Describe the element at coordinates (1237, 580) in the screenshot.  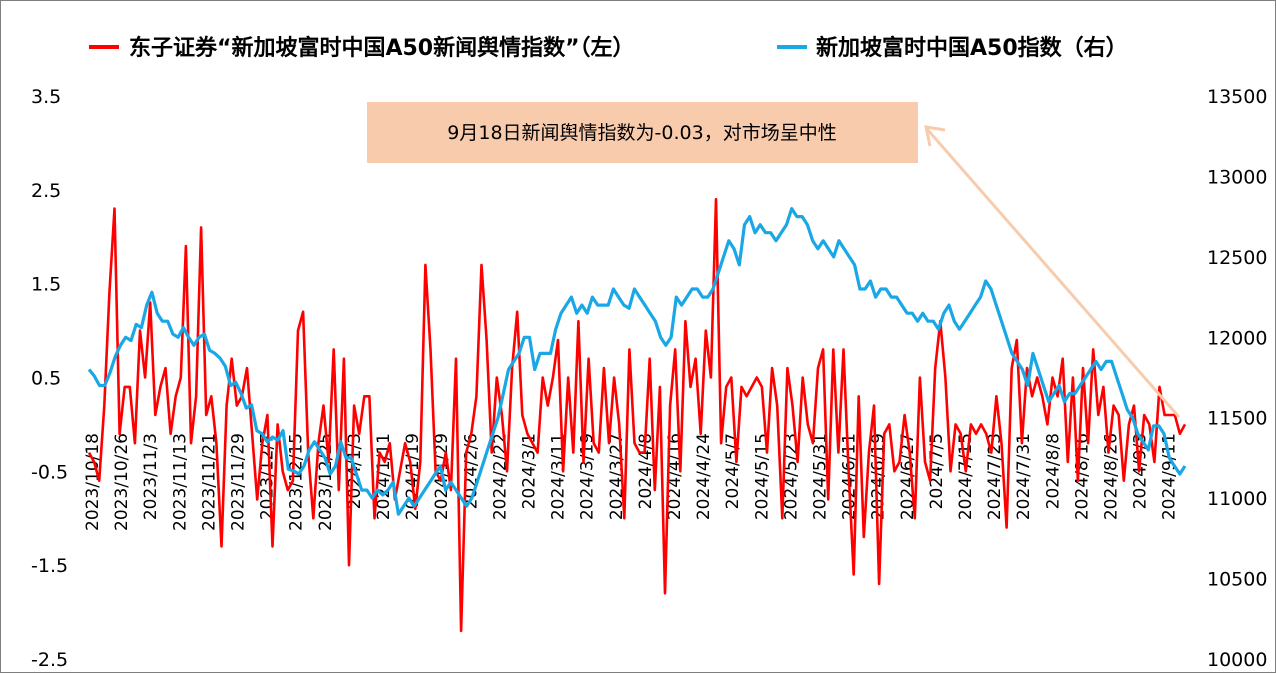
I see `y-right-tick-6: 10500` at that location.